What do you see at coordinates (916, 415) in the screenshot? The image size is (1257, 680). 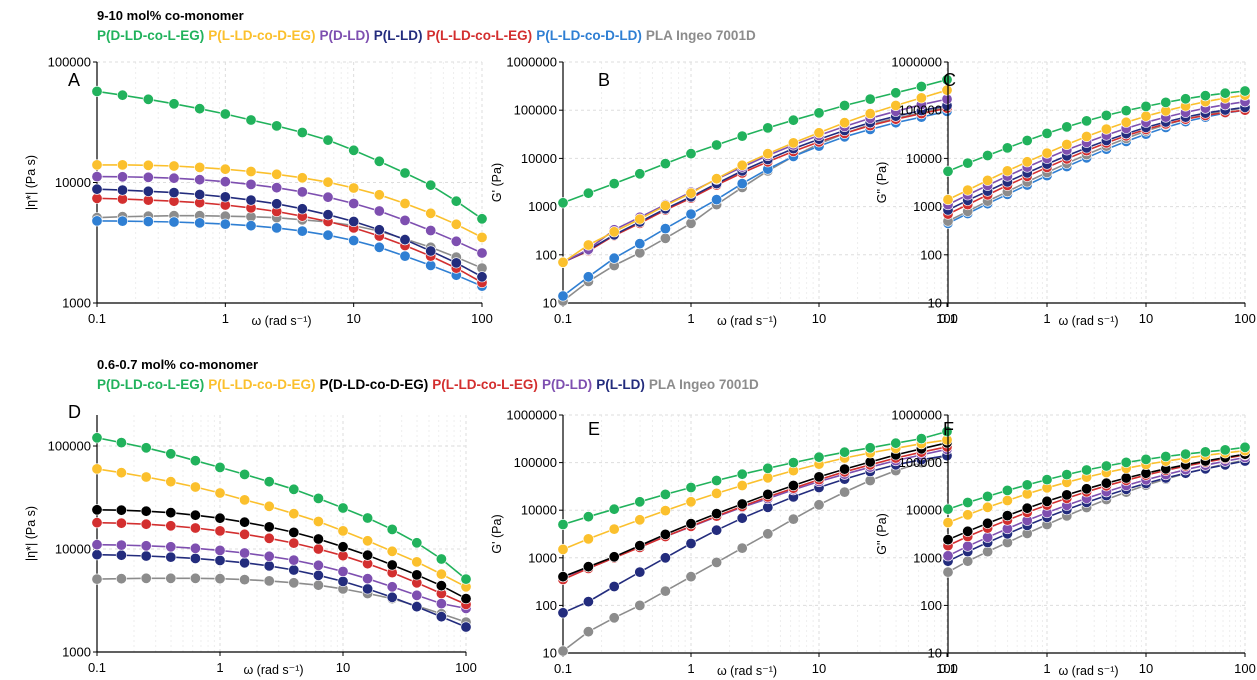 I see `y-tick-label: 1000000` at bounding box center [916, 415].